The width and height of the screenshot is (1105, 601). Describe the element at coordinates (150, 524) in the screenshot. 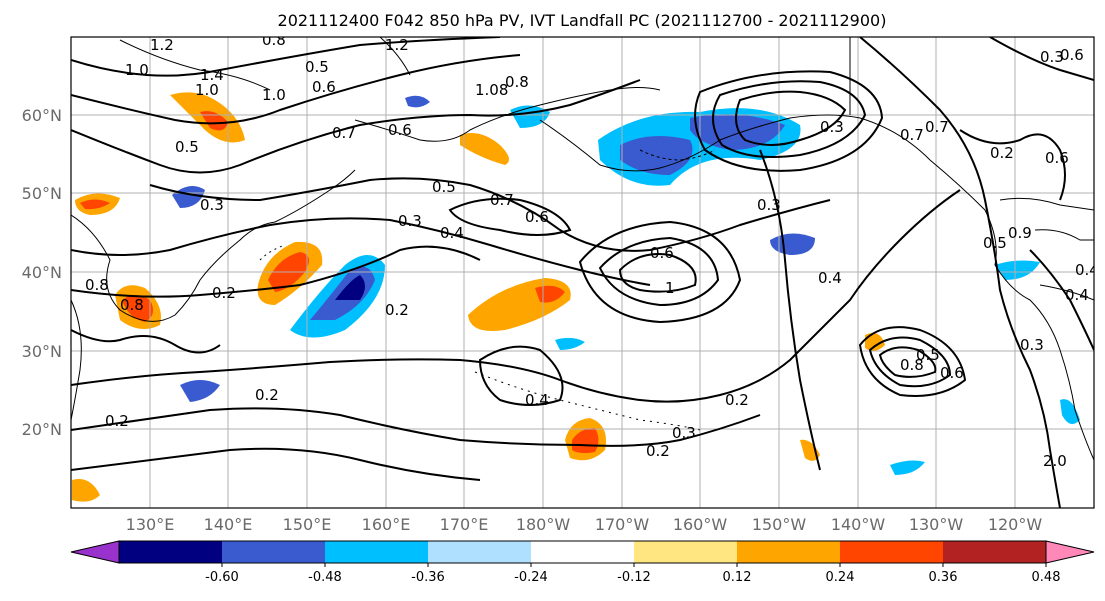

I see `lon-tick-label: 130°E` at that location.